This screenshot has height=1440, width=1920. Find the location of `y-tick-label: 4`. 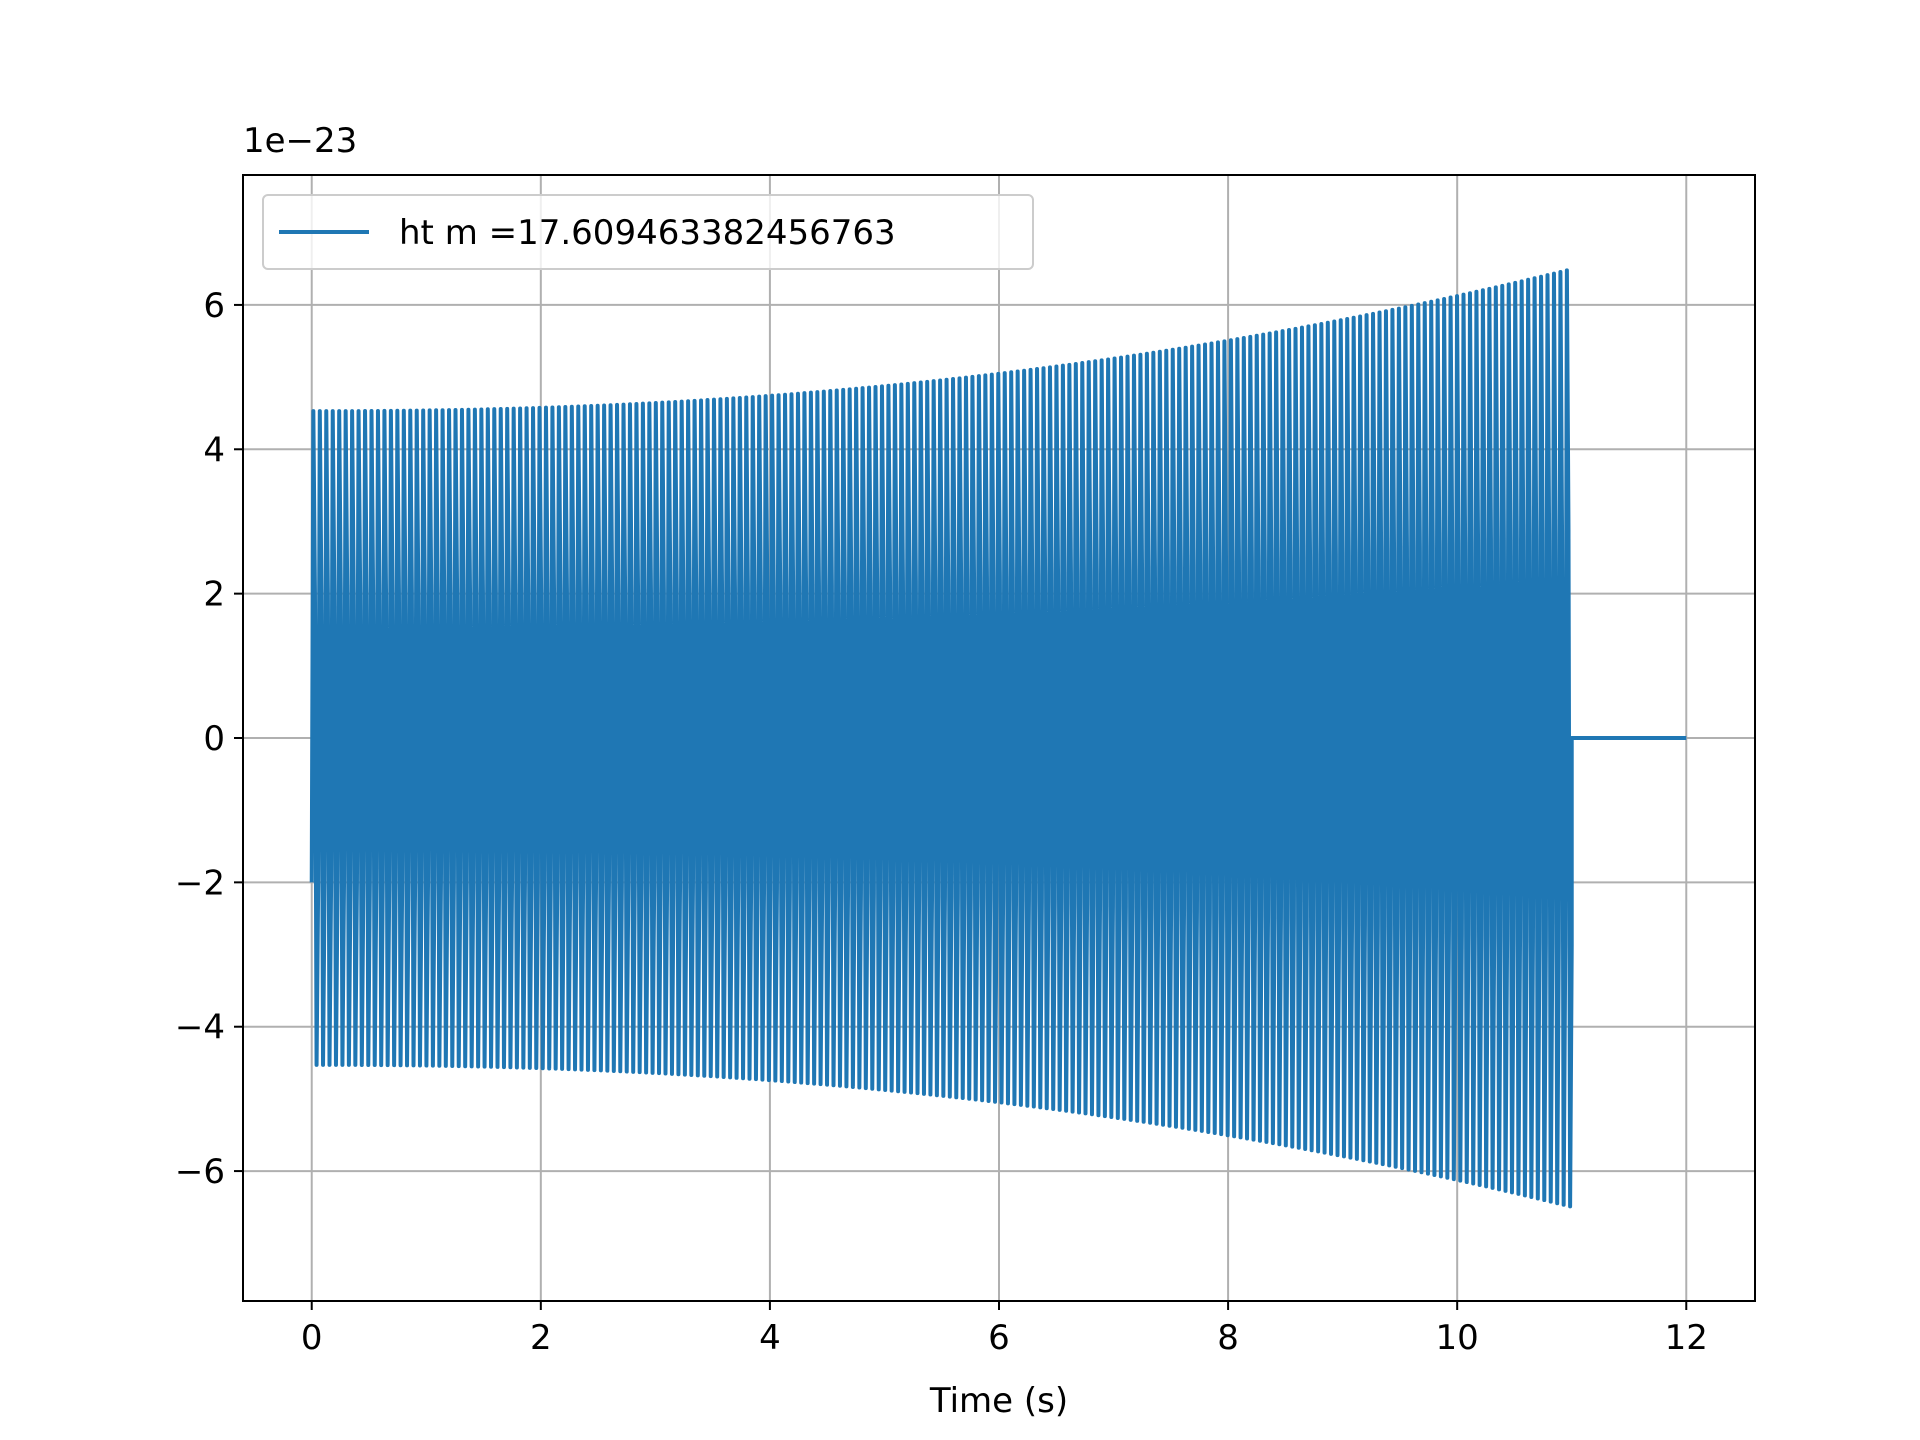

y-tick-label: 4 is located at coordinates (214, 450).